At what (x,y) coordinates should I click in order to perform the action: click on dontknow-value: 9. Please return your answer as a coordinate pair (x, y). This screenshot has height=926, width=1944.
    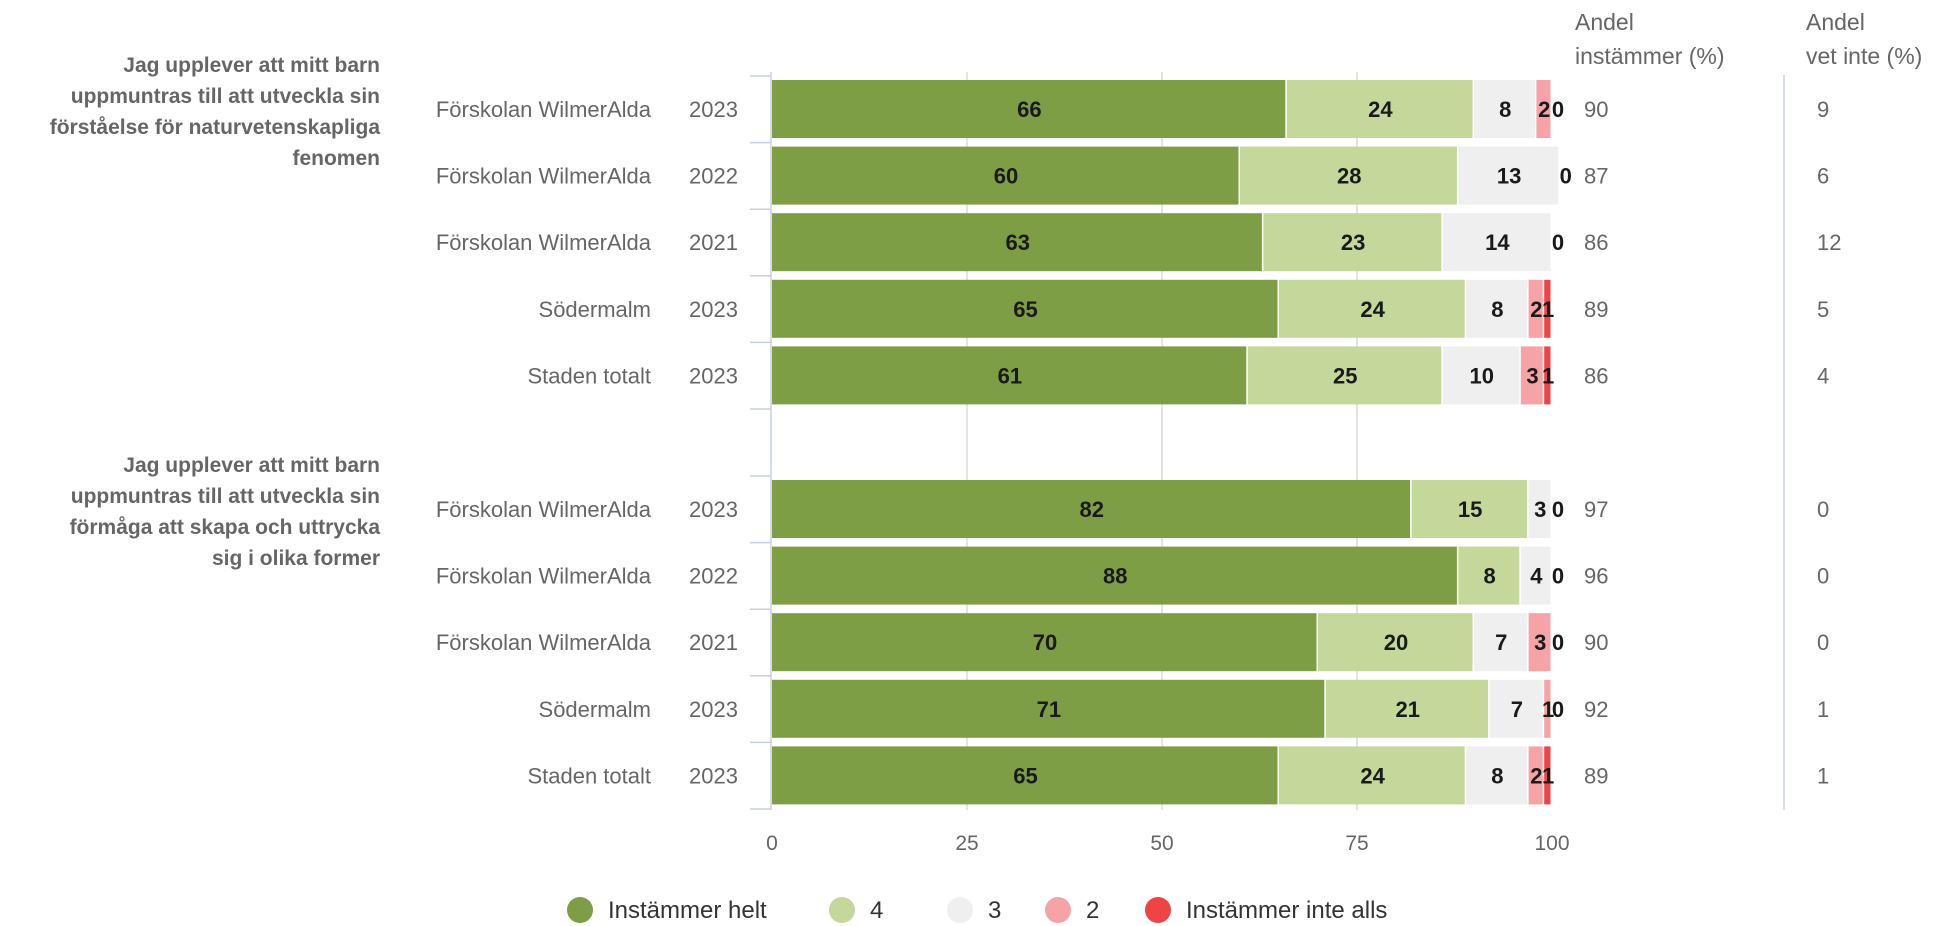
    Looking at the image, I should click on (1823, 109).